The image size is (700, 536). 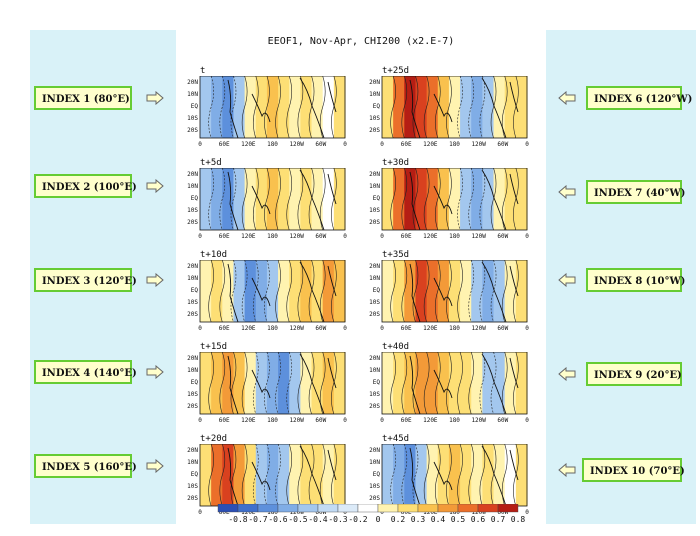 What do you see at coordinates (518, 519) in the screenshot?
I see `colorbar-label: 0.8` at bounding box center [518, 519].